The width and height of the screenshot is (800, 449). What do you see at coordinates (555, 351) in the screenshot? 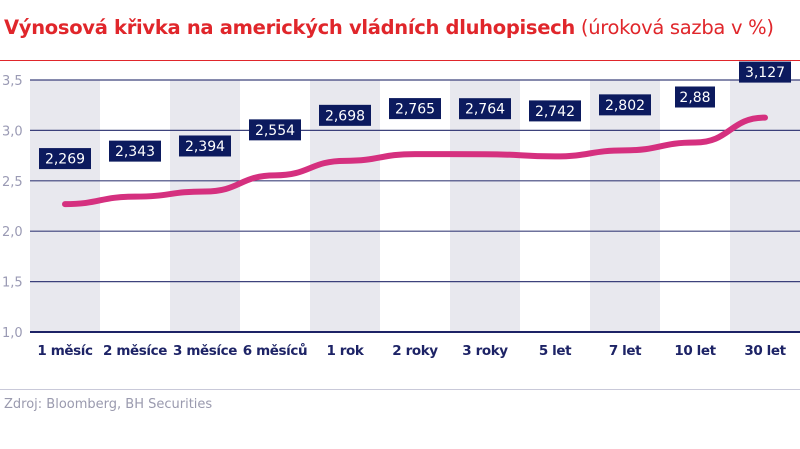
I see `x-tick-label: 5 let` at bounding box center [555, 351].